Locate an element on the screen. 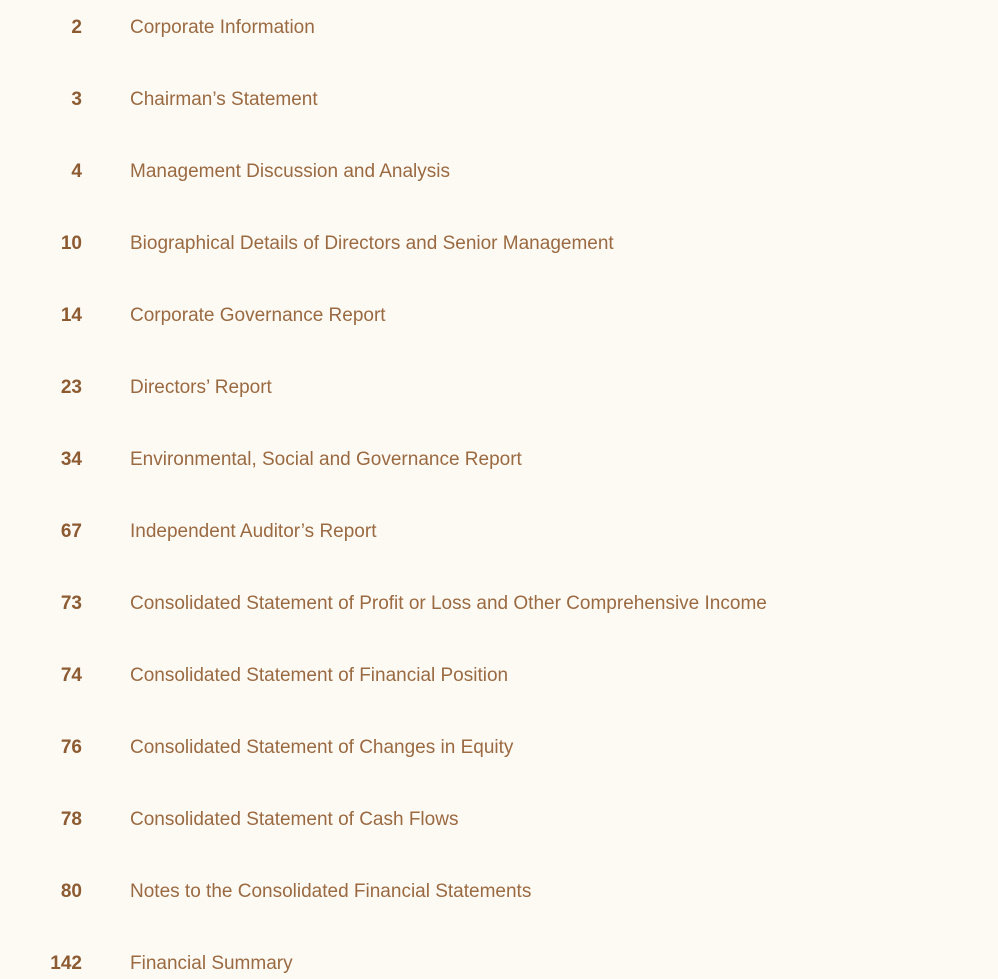 Image resolution: width=998 pixels, height=979 pixels. page-number: 78 is located at coordinates (71, 819).